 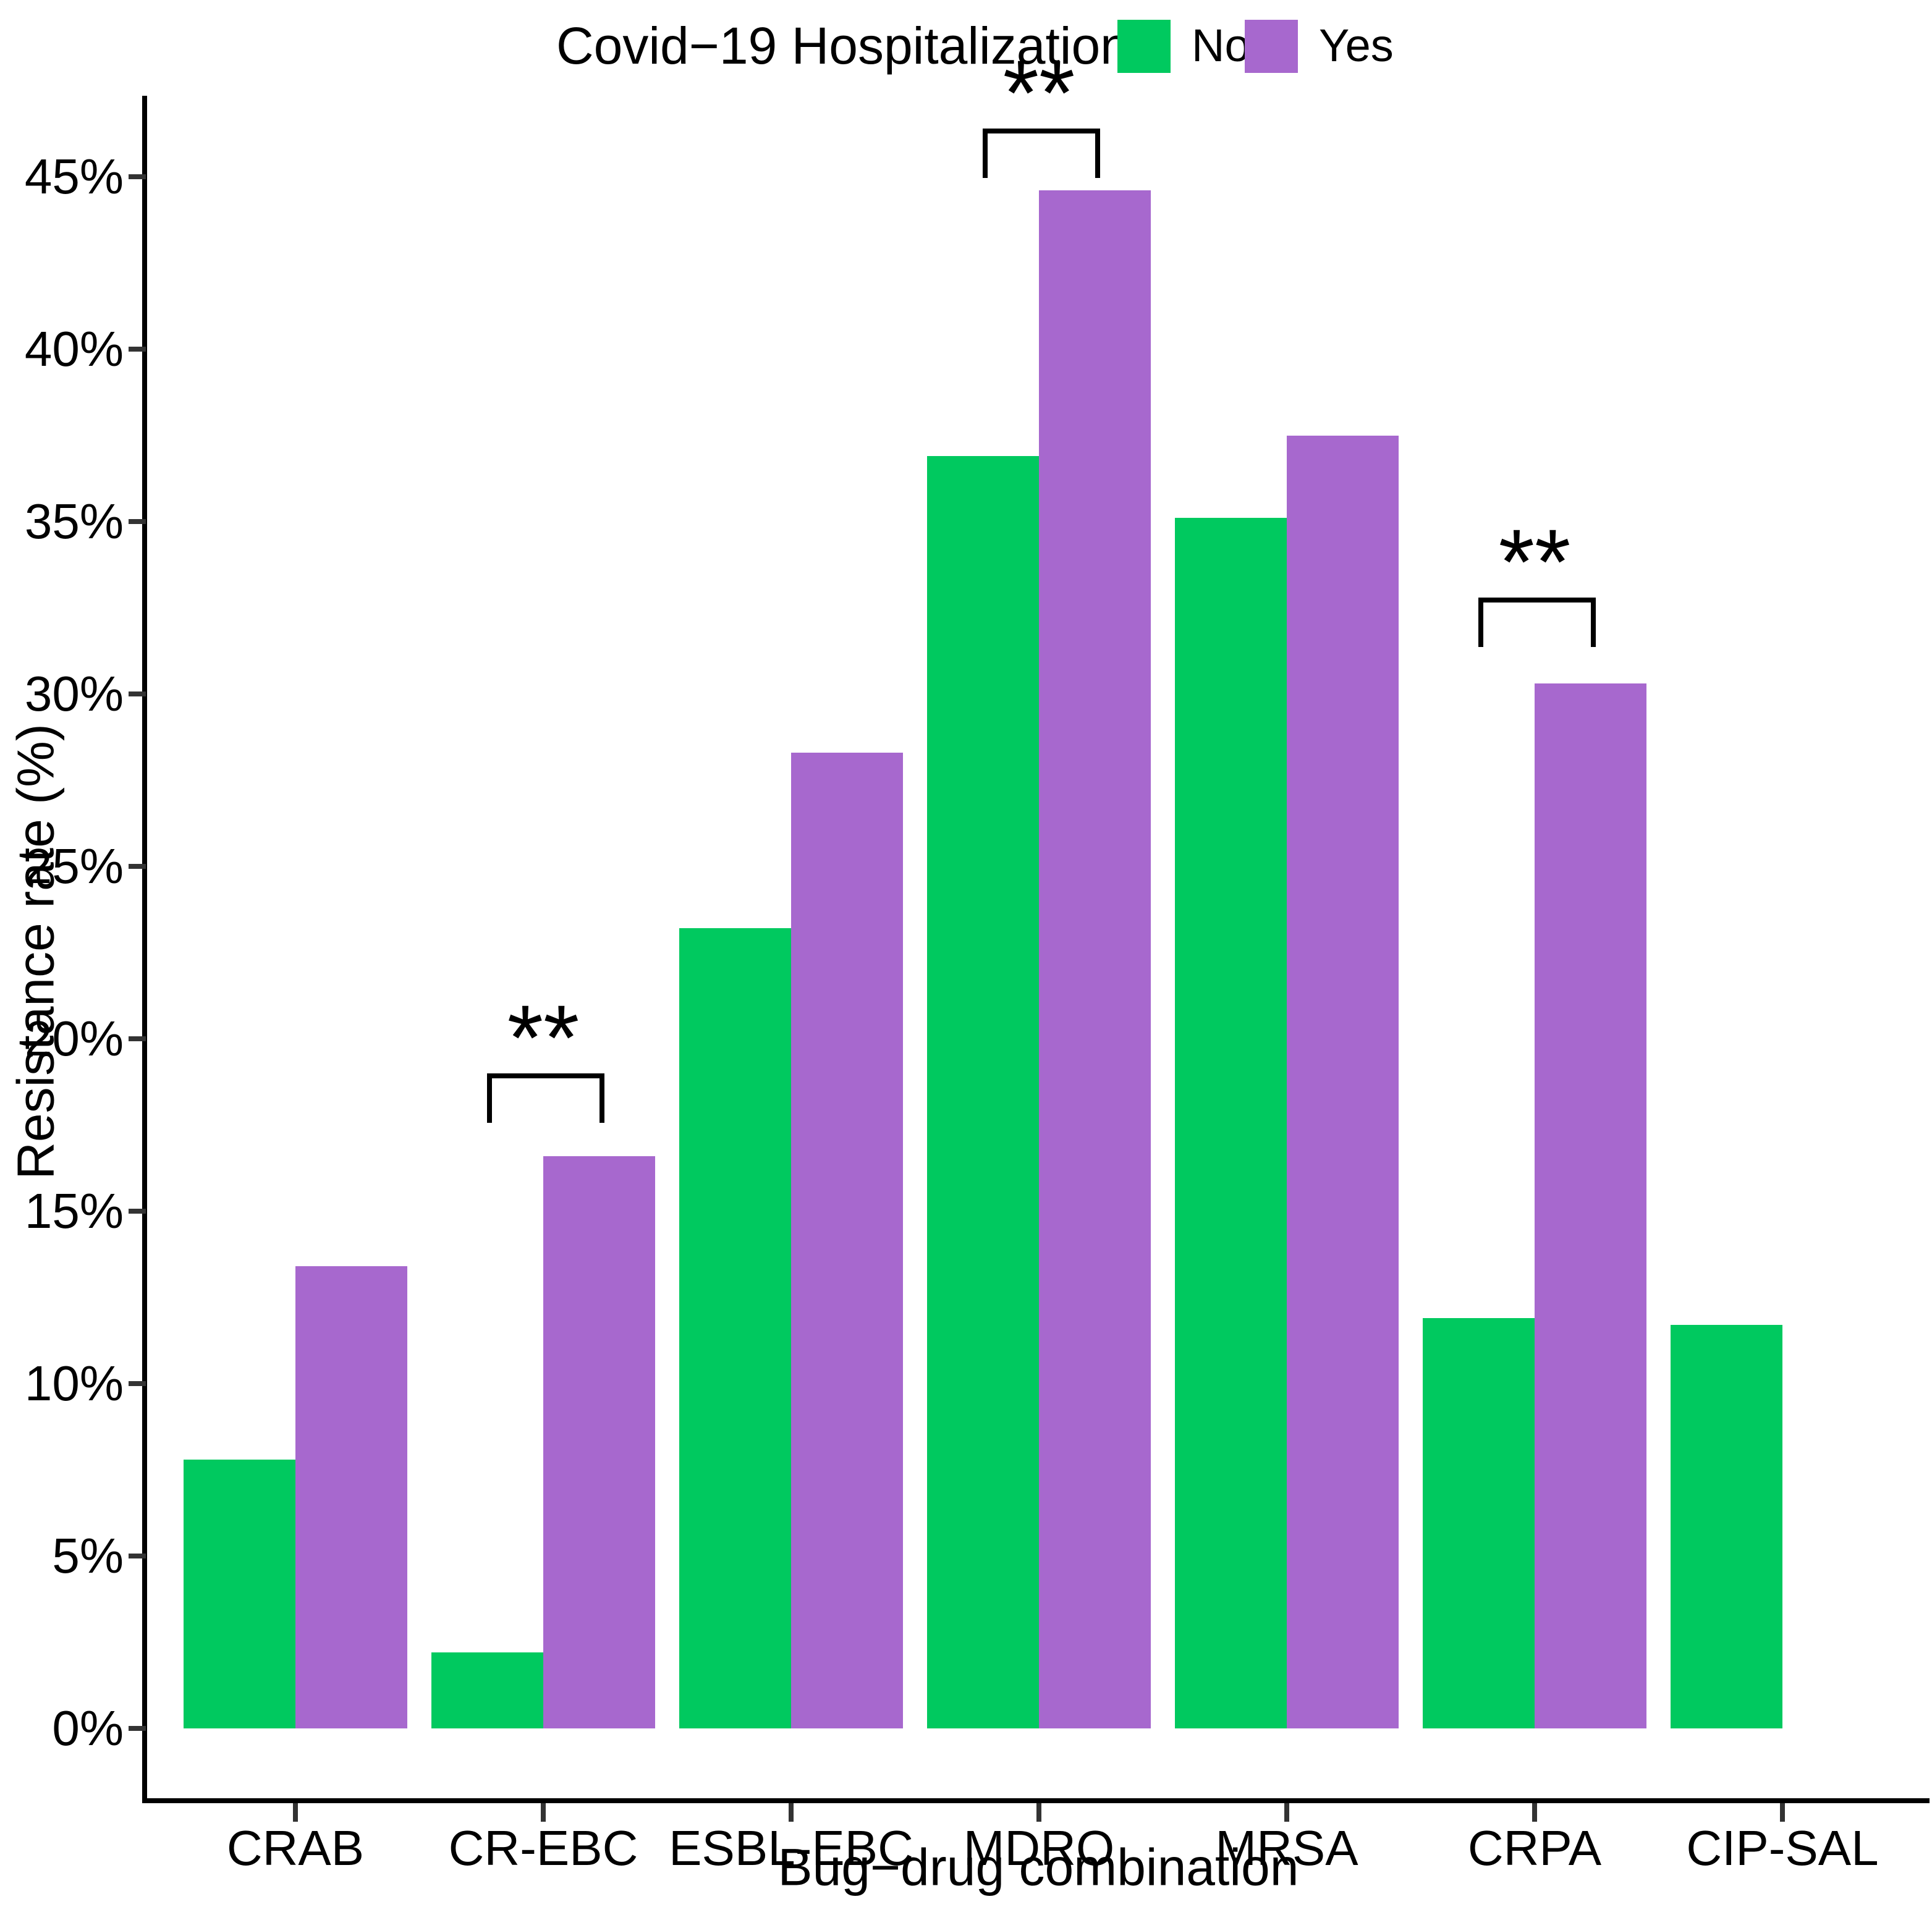 What do you see at coordinates (1726, 1526) in the screenshot?
I see `bar-no-CIP-SAL` at bounding box center [1726, 1526].